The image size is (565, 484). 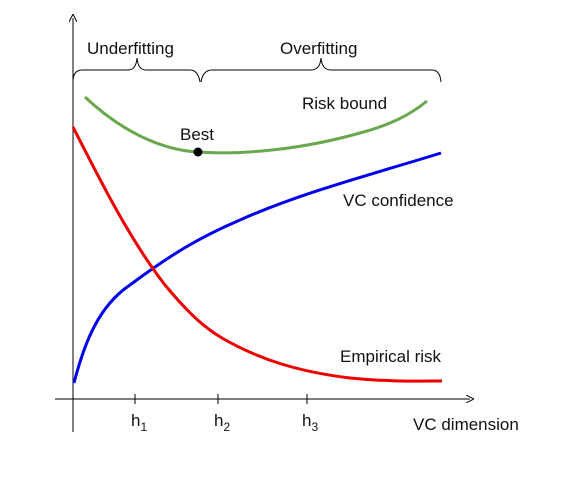 I want to click on x-axis-label: VC dimension, so click(x=466, y=424).